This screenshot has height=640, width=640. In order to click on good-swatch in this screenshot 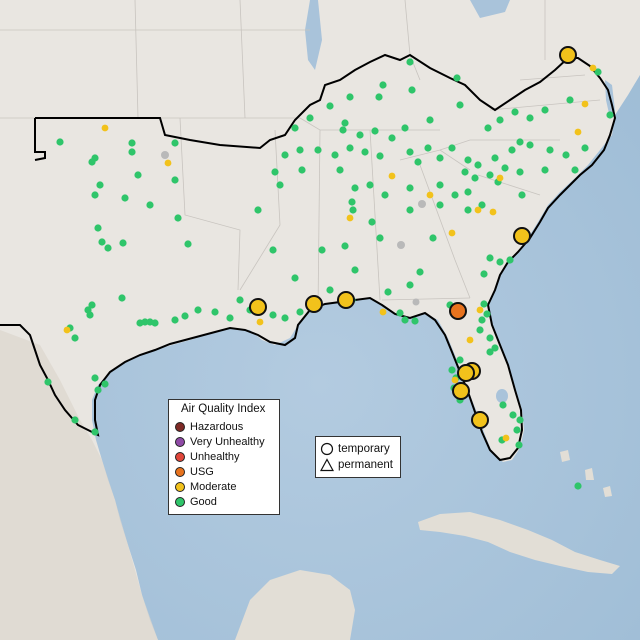, I will do `click(180, 502)`.